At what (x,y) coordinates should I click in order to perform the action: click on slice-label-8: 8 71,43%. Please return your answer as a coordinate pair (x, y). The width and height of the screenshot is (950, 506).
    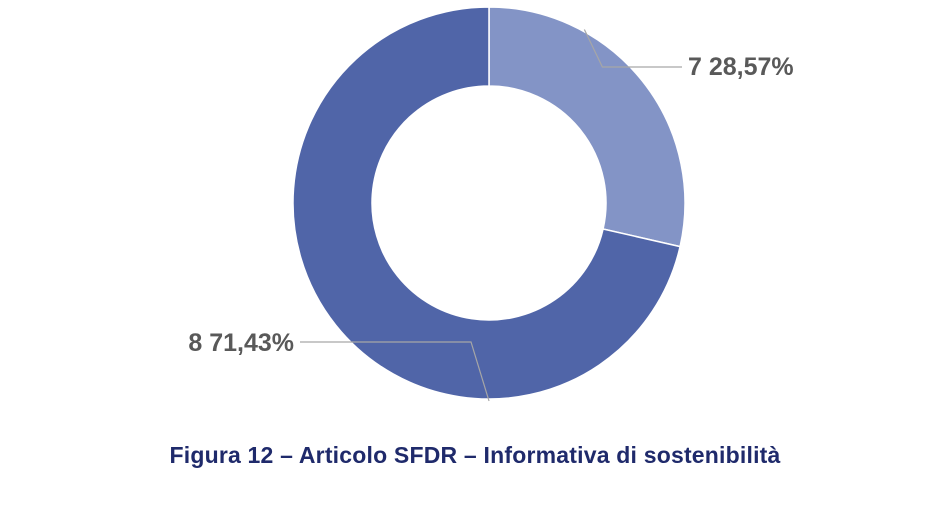
    Looking at the image, I should click on (241, 343).